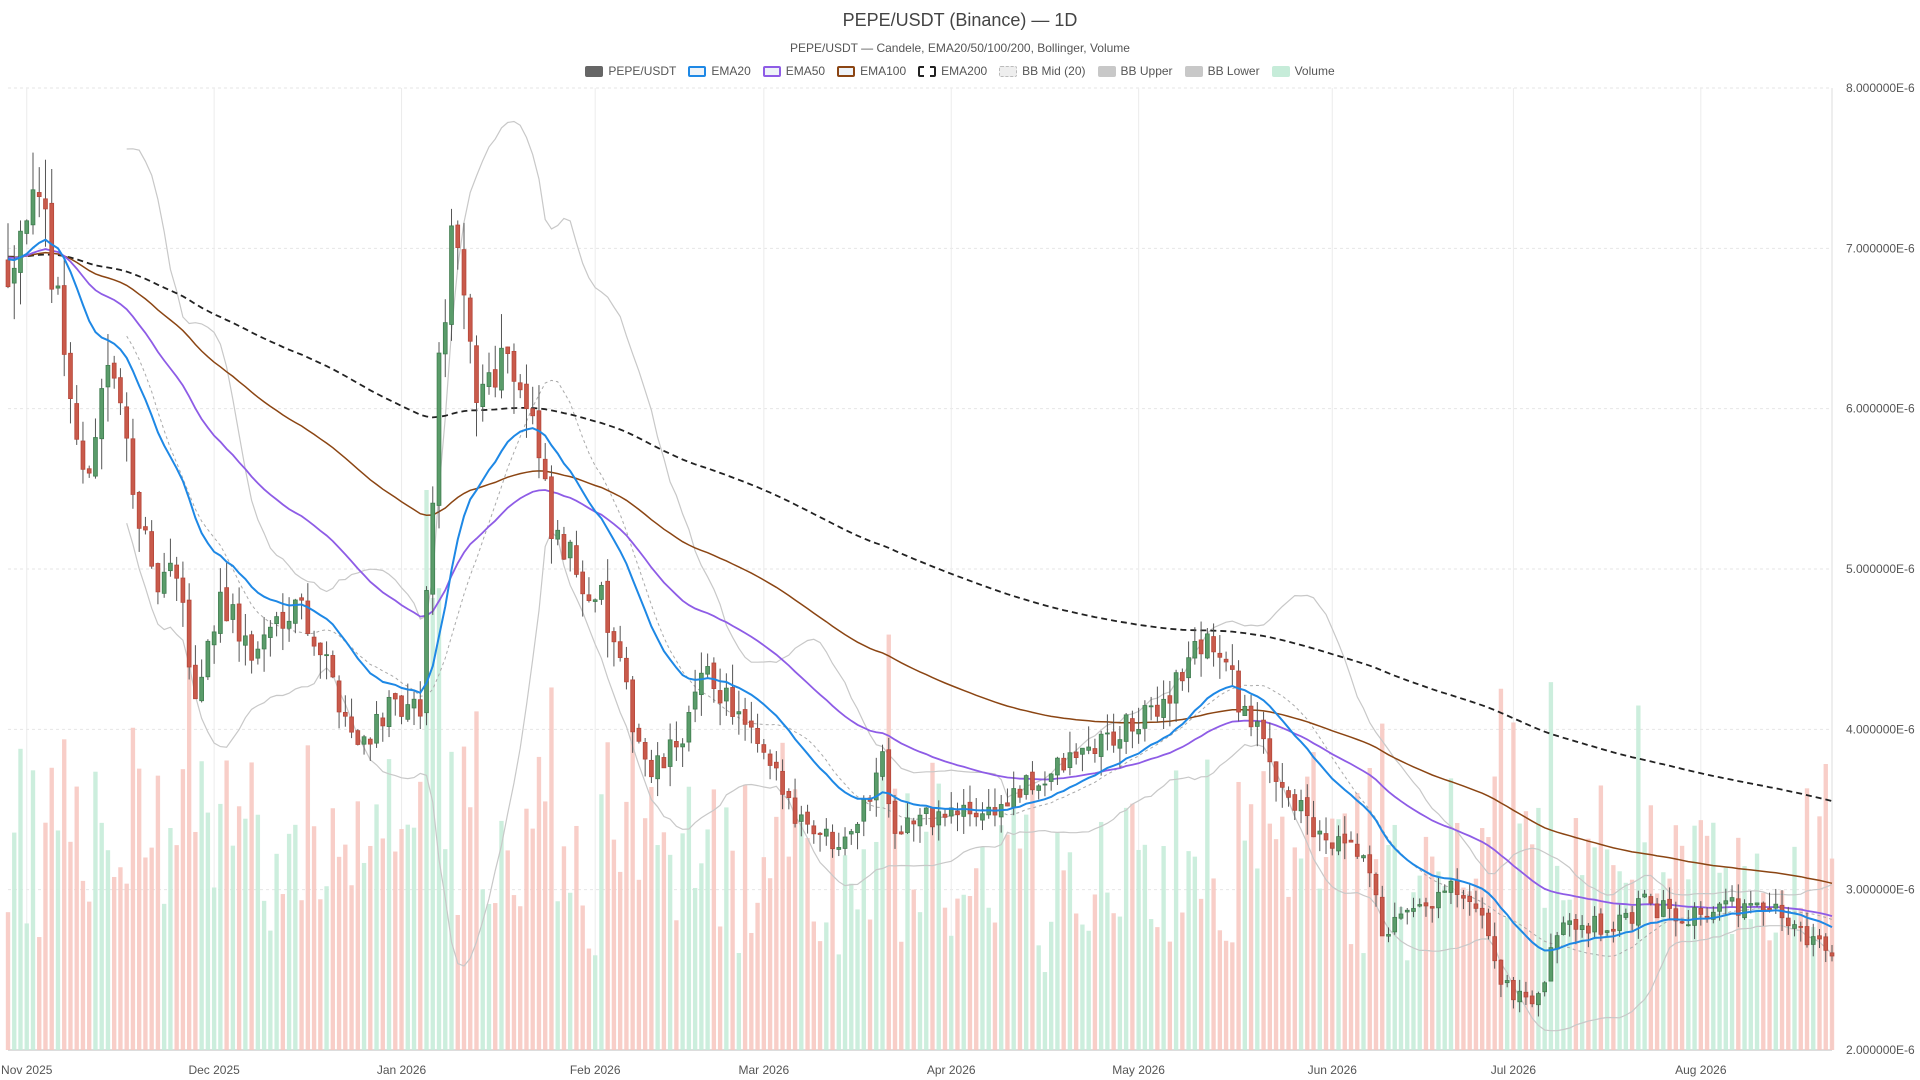 The height and width of the screenshot is (1080, 1920). Describe the element at coordinates (630, 71) in the screenshot. I see `legend-item-pepe-usdt: PEPE/USDT` at that location.